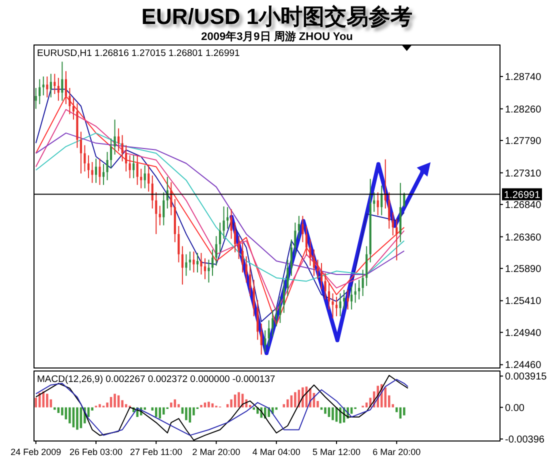 The height and width of the screenshot is (465, 552). Describe the element at coordinates (526, 377) in the screenshot. I see `y-tick-label: 0.003915` at that location.